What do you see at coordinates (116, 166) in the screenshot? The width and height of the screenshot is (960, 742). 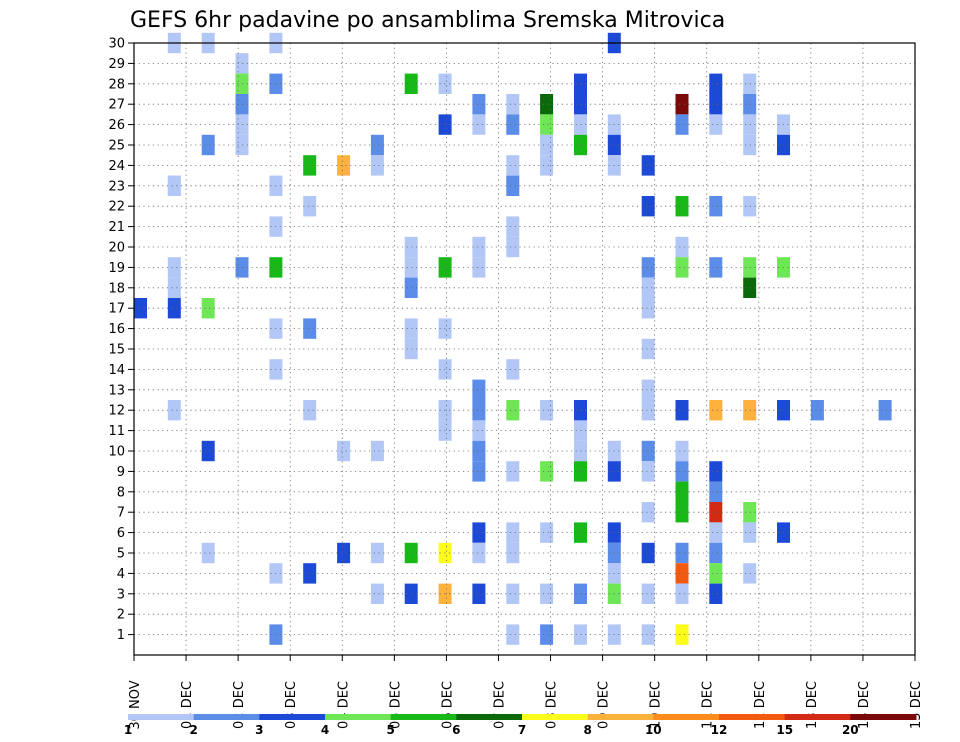 I see `y-tick-label: 24` at bounding box center [116, 166].